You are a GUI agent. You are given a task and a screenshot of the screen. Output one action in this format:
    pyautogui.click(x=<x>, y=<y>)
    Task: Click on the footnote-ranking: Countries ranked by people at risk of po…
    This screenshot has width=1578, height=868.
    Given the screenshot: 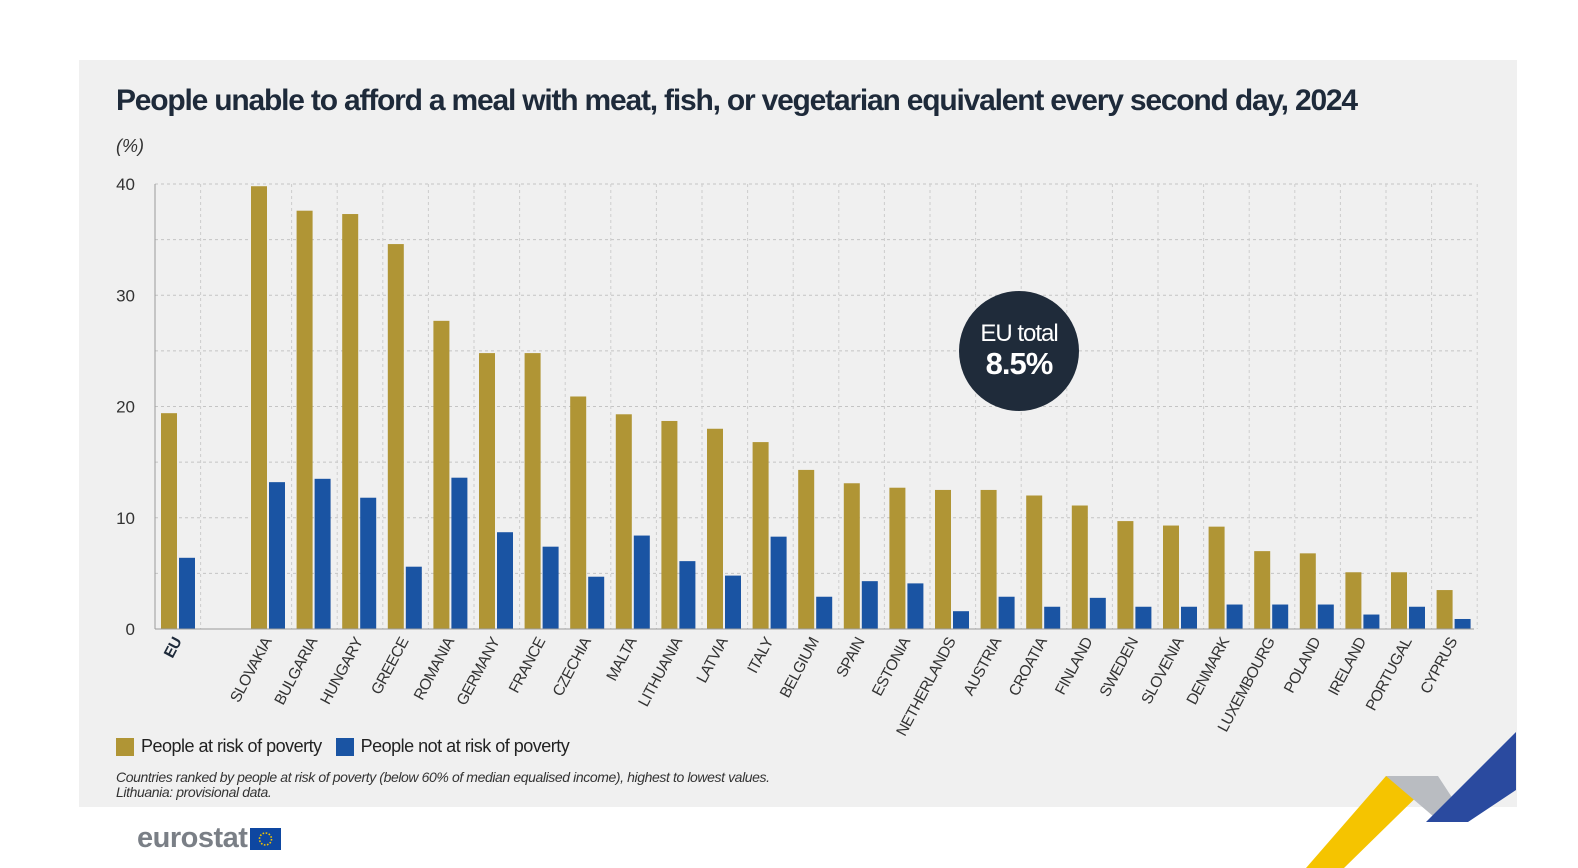 What is the action you would take?
    pyautogui.click(x=443, y=777)
    